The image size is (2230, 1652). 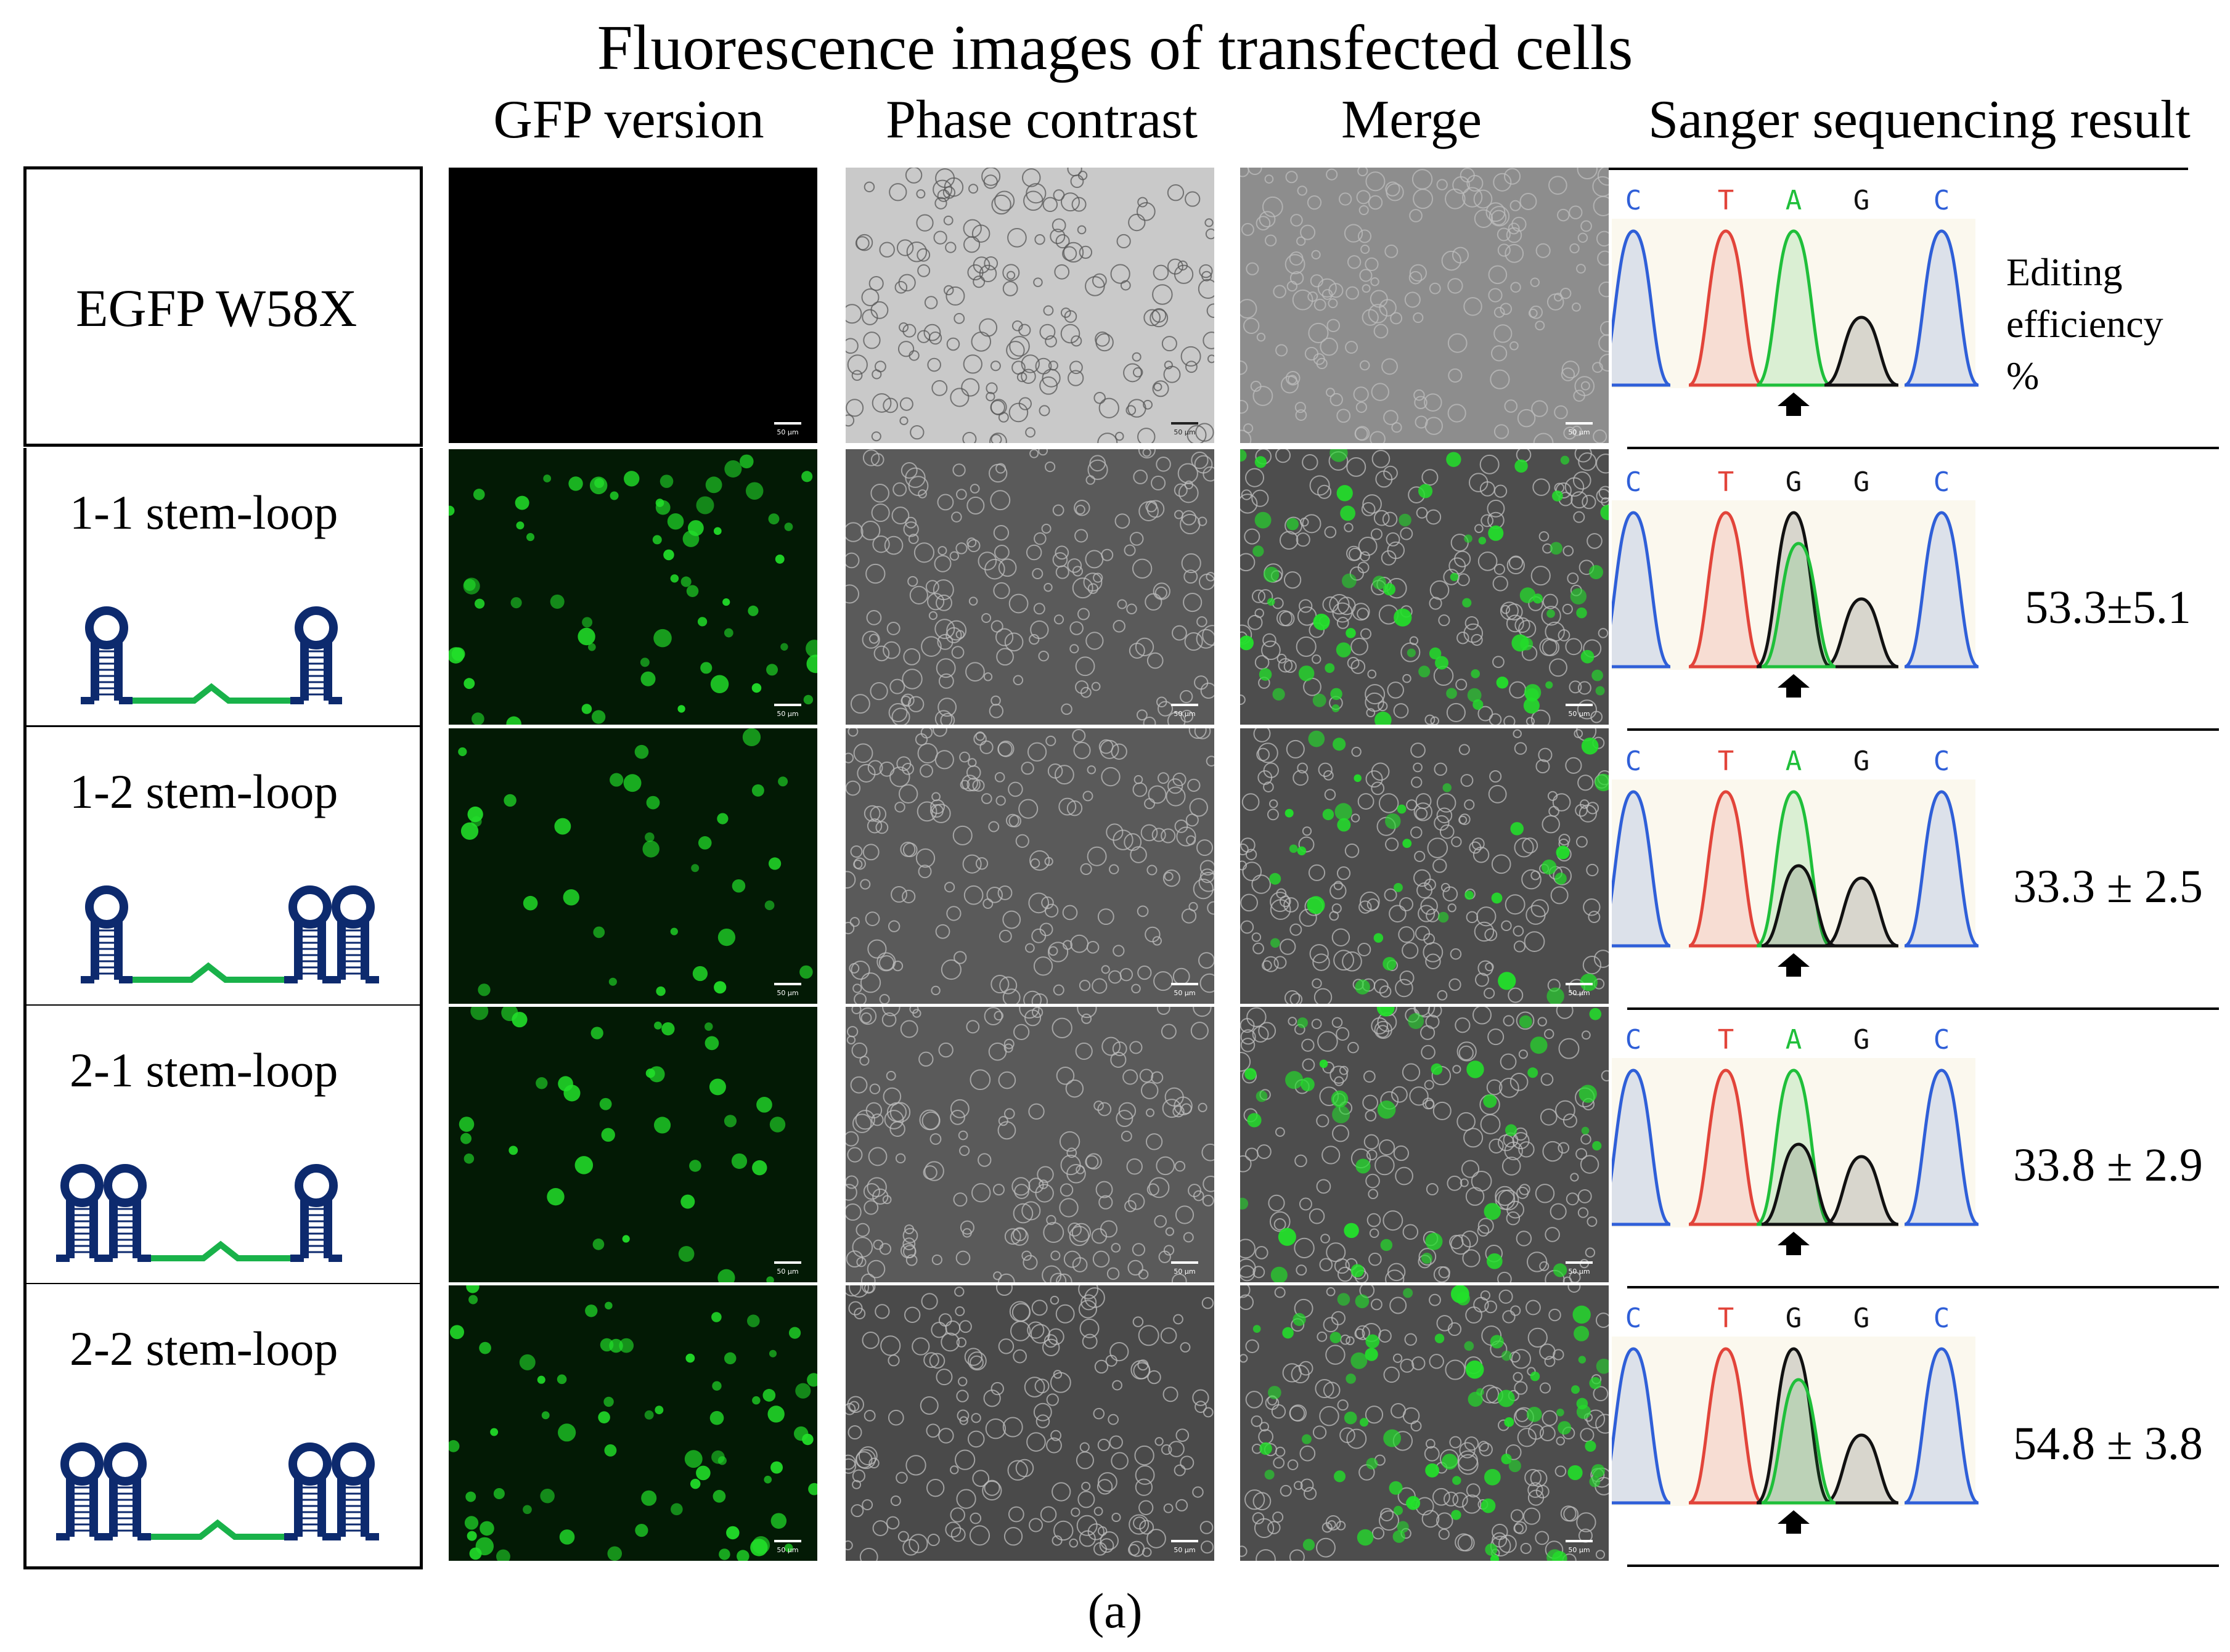 What do you see at coordinates (204, 1348) in the screenshot?
I see `condition-label: 2-2 stem-loop` at bounding box center [204, 1348].